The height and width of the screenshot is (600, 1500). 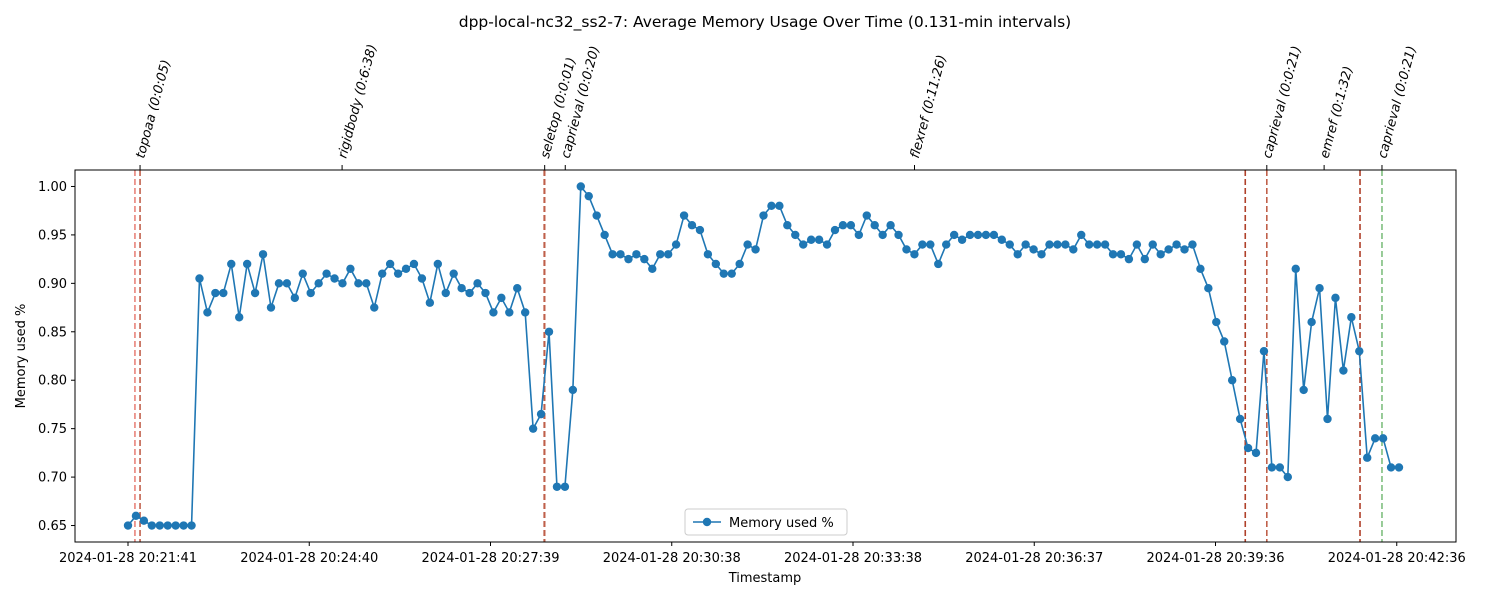 I want to click on y-tick-label: 0.65, so click(x=52, y=526).